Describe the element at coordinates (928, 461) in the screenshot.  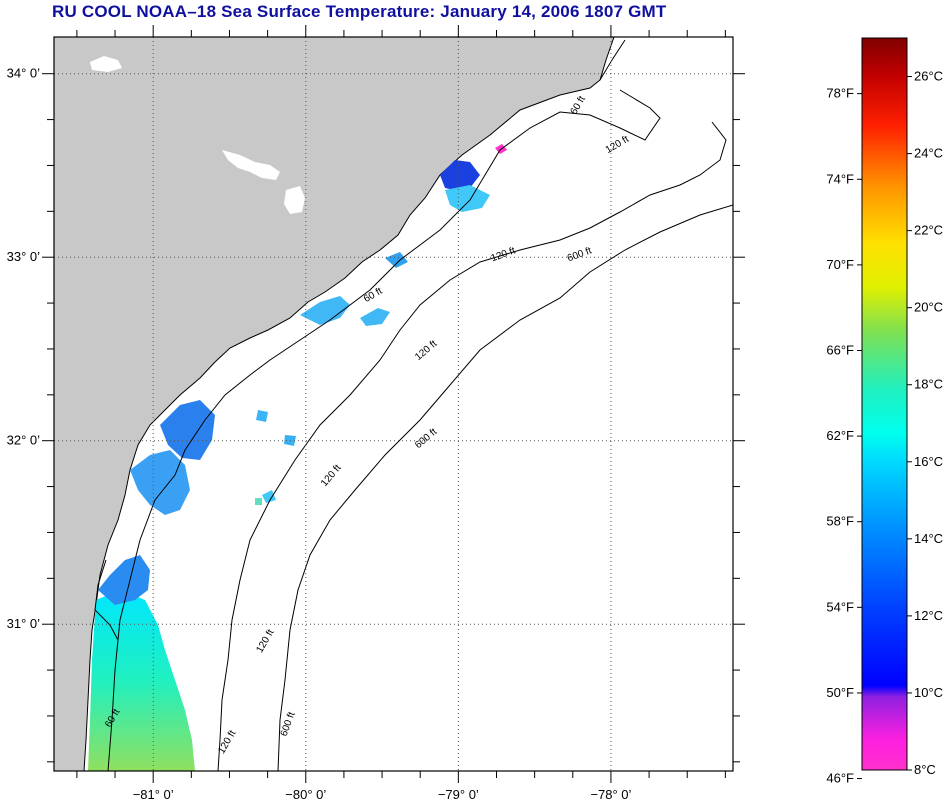
I see `colorbar-celsius-label: 16°C` at that location.